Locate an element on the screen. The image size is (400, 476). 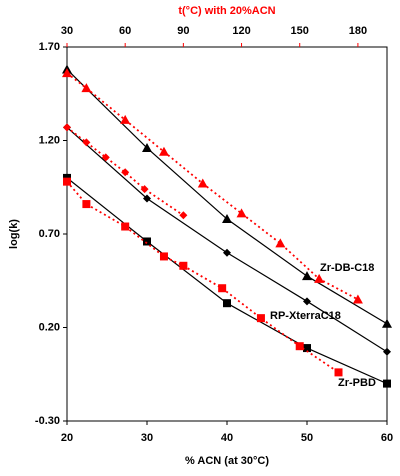
x-axis-label: % ACN (at 30°C) is located at coordinates (227, 461).